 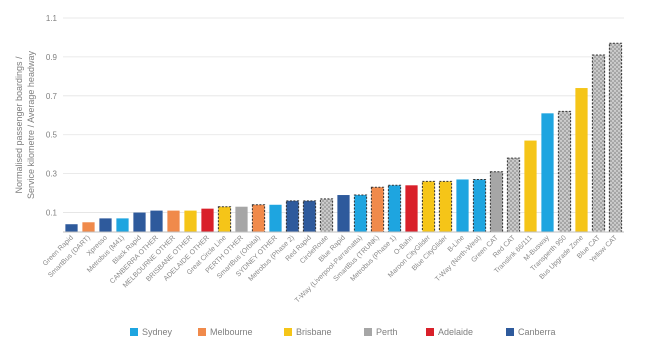 What do you see at coordinates (52, 213) in the screenshot?
I see `y-tick-label: 0.1` at bounding box center [52, 213].